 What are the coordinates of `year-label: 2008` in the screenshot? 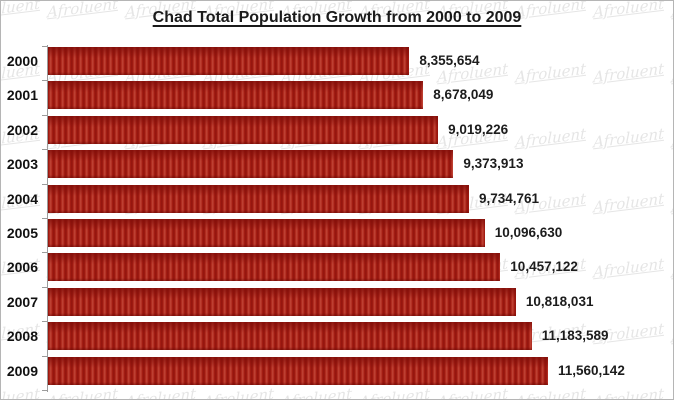 It's located at (22, 336).